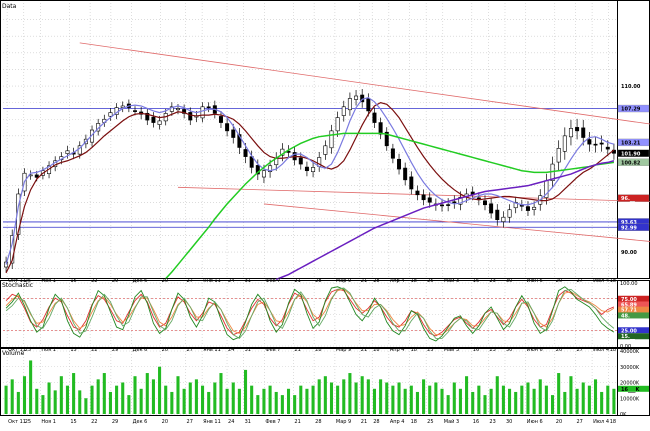 This screenshot has height=431, width=650. Describe the element at coordinates (94, 422) in the screenshot. I see `x-axis-date-label: 22` at that location.